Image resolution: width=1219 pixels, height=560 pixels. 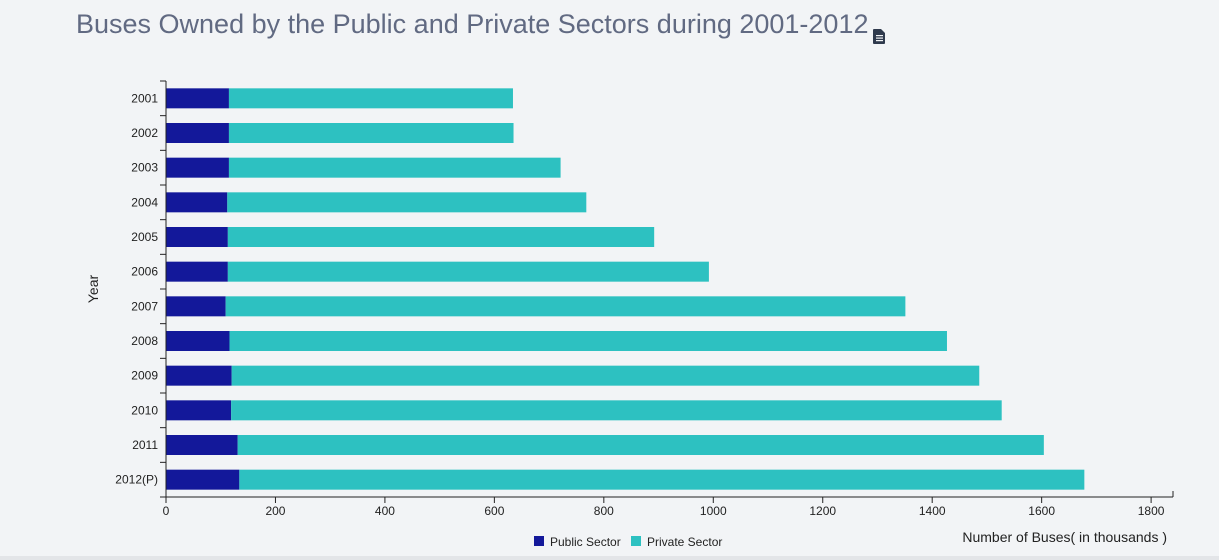 What do you see at coordinates (1064, 537) in the screenshot?
I see `x-axis-title: Number of Buses( in thousands )` at bounding box center [1064, 537].